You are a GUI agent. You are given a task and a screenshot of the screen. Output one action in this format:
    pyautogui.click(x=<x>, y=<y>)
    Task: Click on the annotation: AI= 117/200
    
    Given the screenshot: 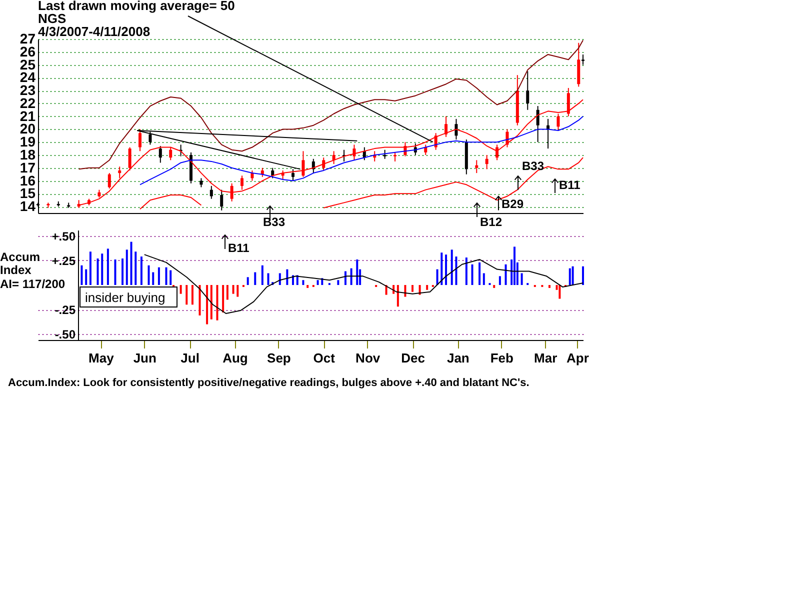 What is the action you would take?
    pyautogui.click(x=33, y=284)
    